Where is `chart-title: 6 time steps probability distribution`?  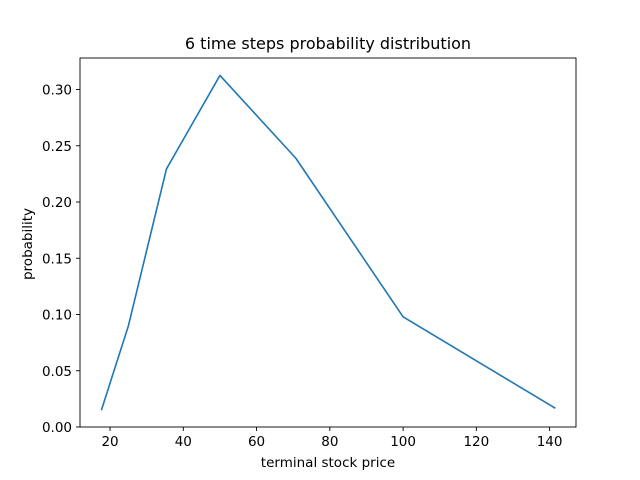 chart-title: 6 time steps probability distribution is located at coordinates (328, 43).